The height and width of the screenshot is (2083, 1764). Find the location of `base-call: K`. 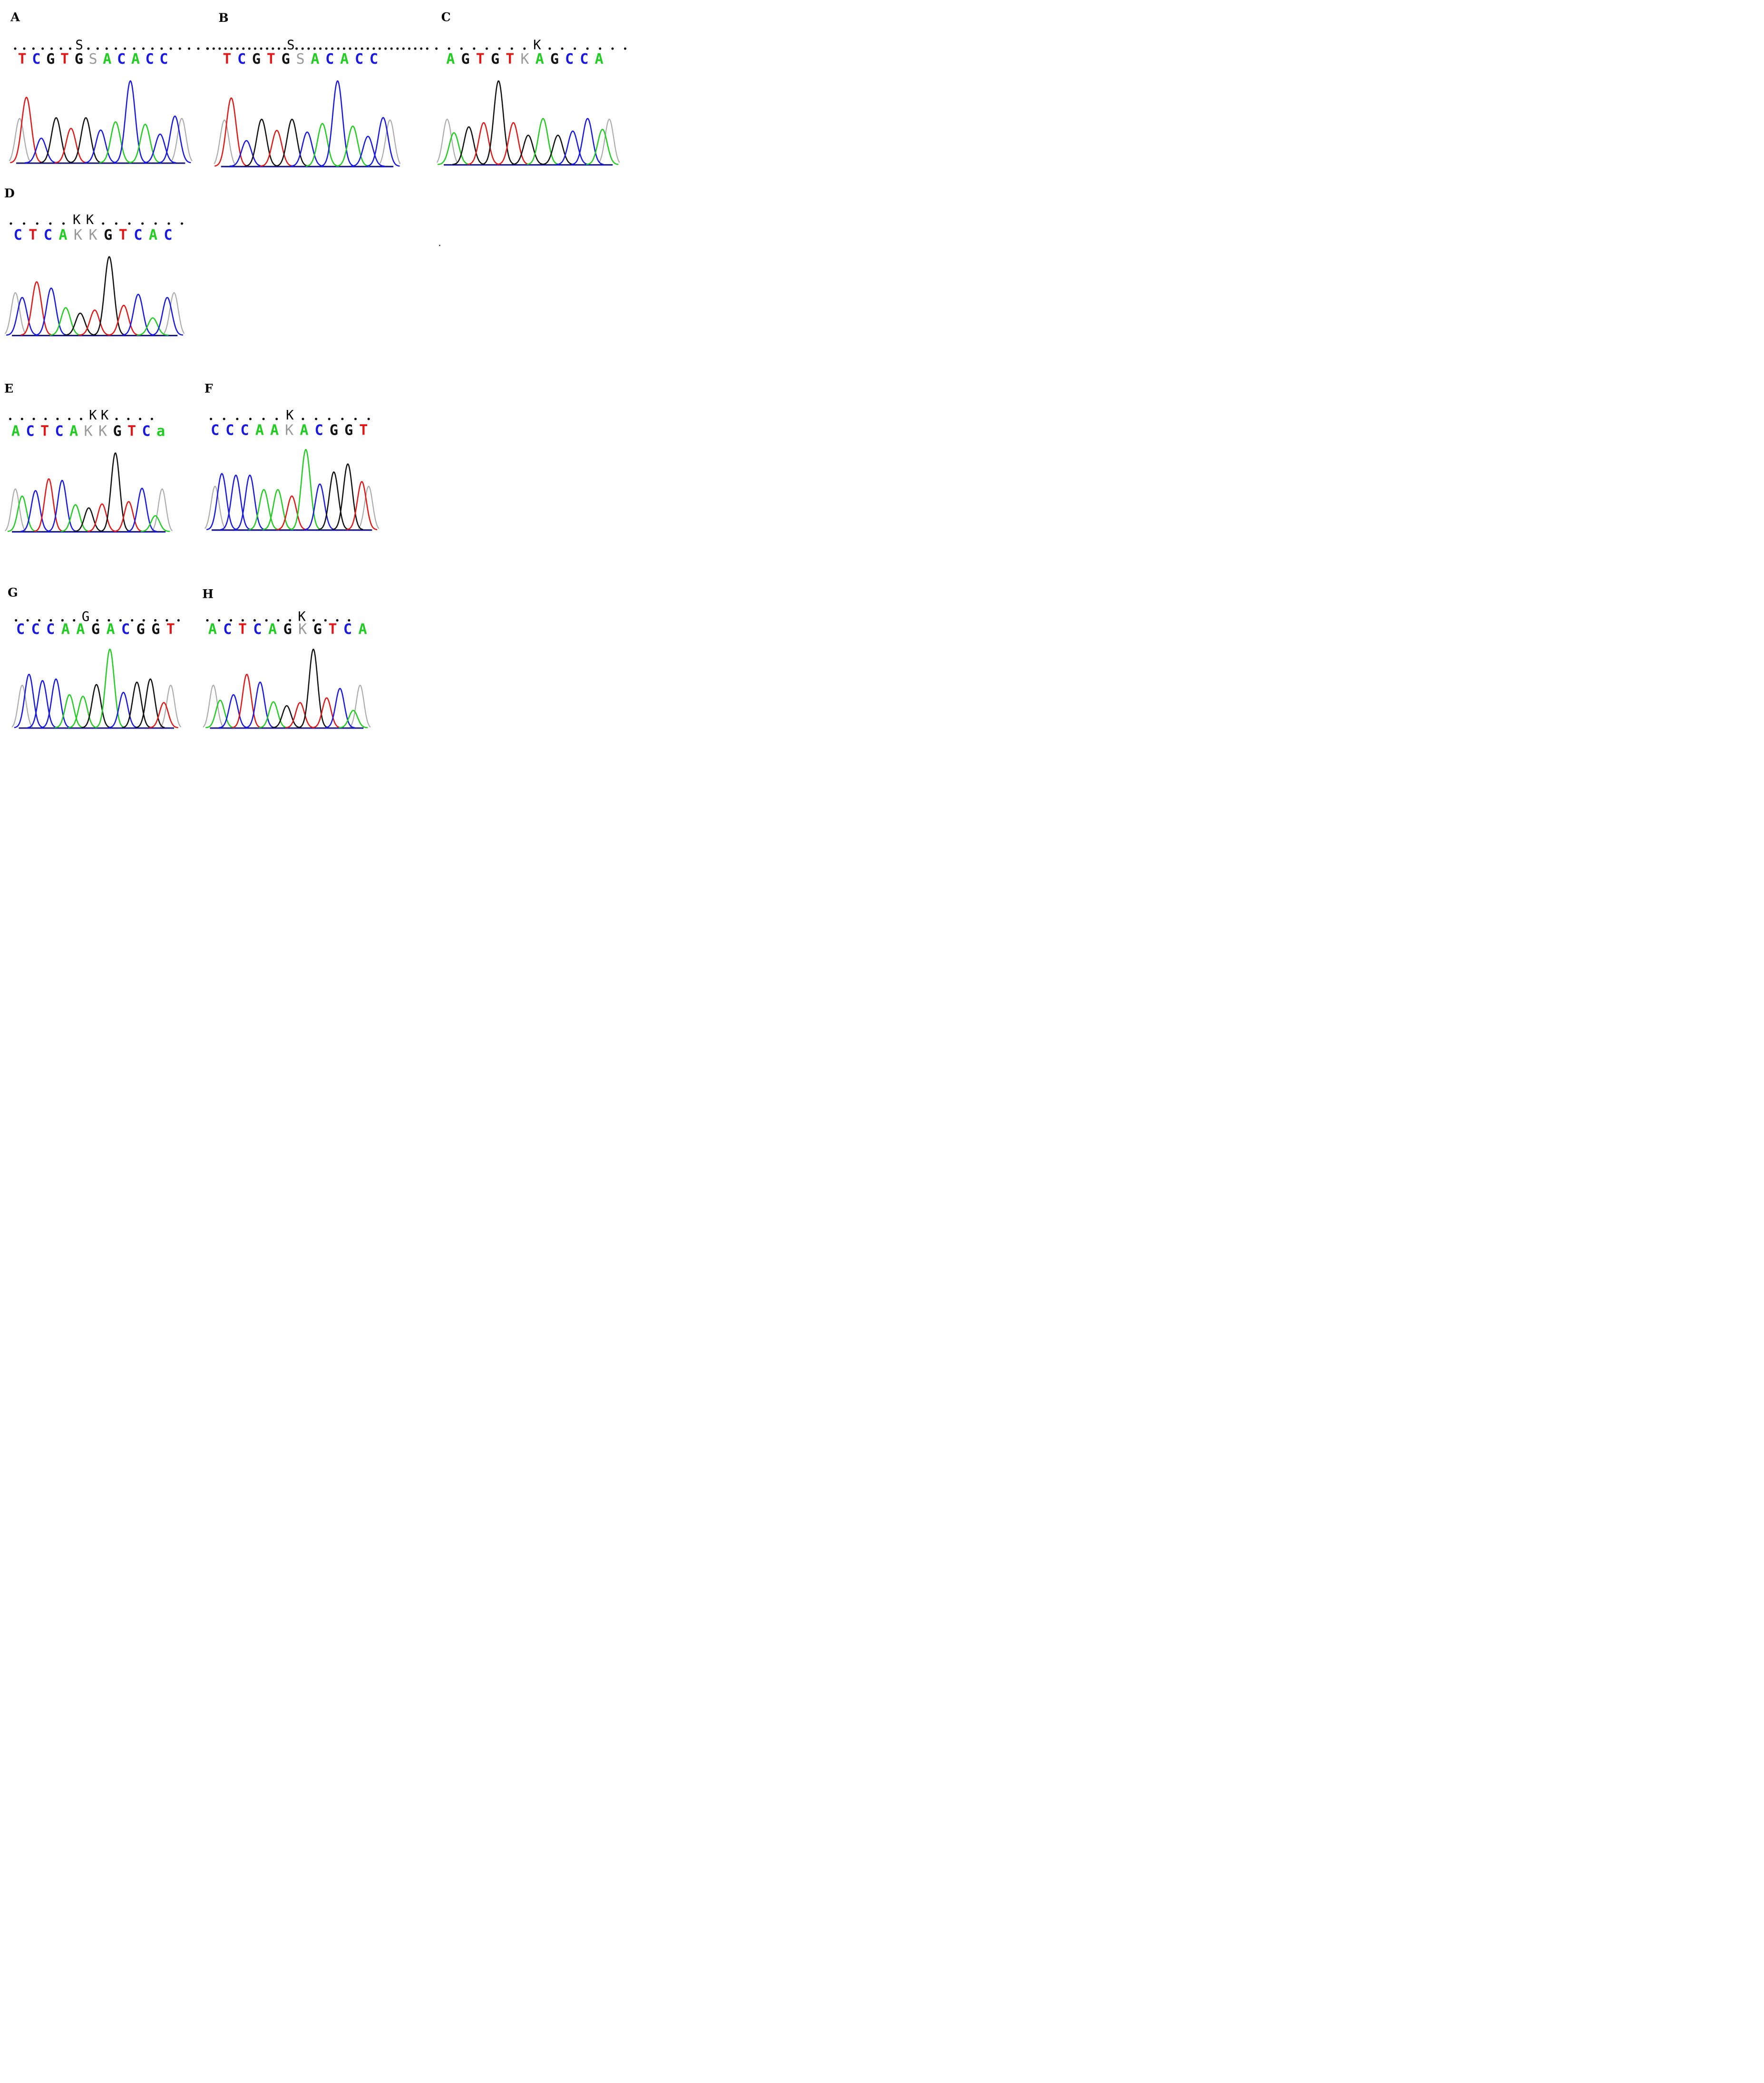

base-call: K is located at coordinates (289, 429).